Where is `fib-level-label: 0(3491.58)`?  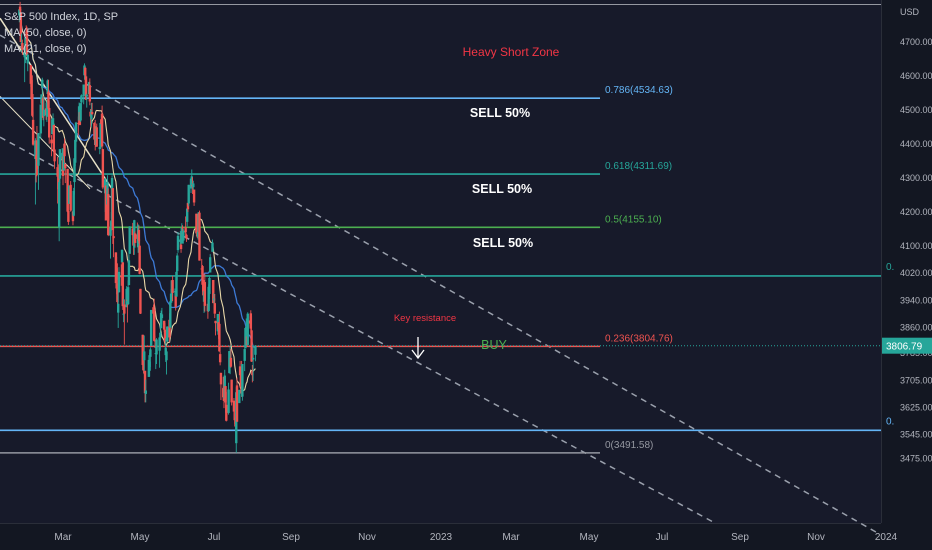 fib-level-label: 0(3491.58) is located at coordinates (629, 445).